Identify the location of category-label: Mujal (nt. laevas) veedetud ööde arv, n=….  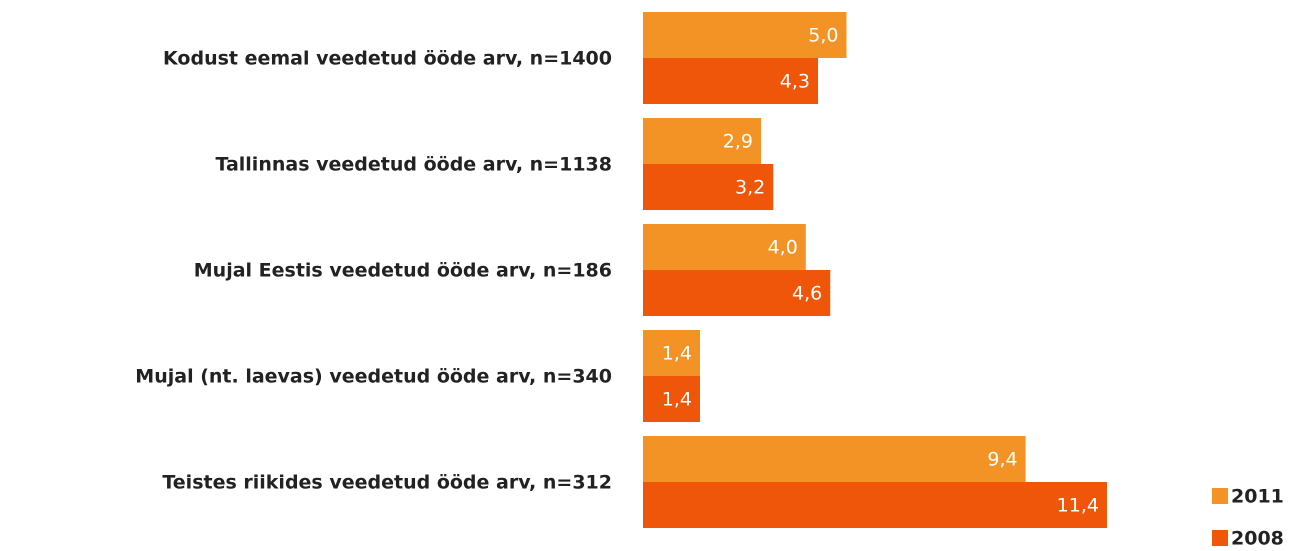
(373, 377).